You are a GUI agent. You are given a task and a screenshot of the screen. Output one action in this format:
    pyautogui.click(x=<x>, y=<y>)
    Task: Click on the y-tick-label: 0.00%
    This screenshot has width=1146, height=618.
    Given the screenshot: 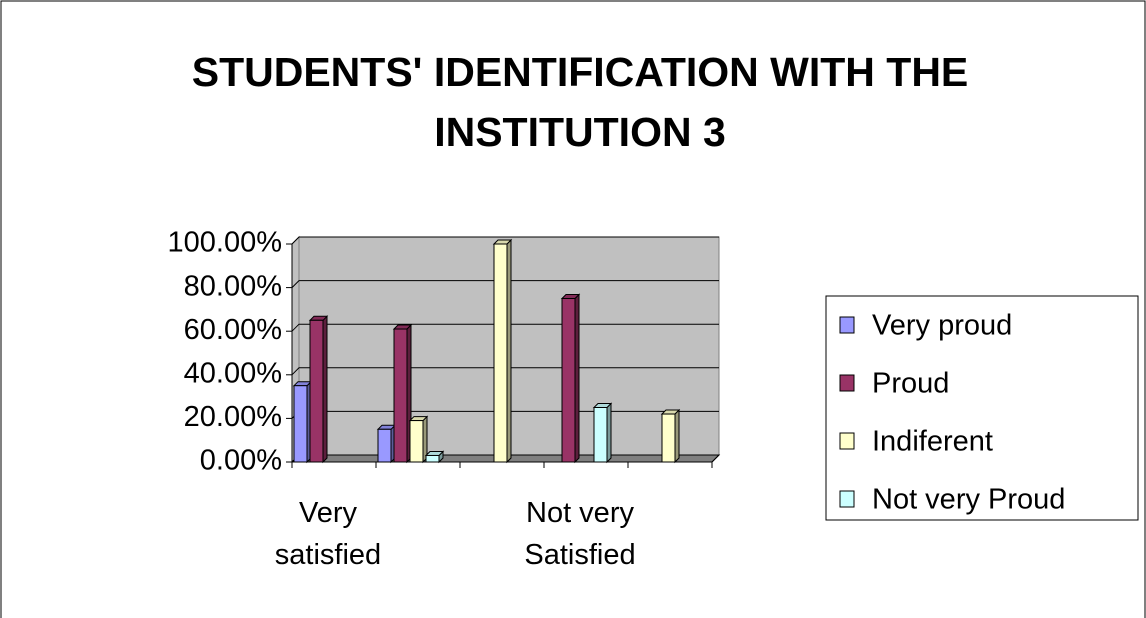 What is the action you would take?
    pyautogui.click(x=241, y=461)
    